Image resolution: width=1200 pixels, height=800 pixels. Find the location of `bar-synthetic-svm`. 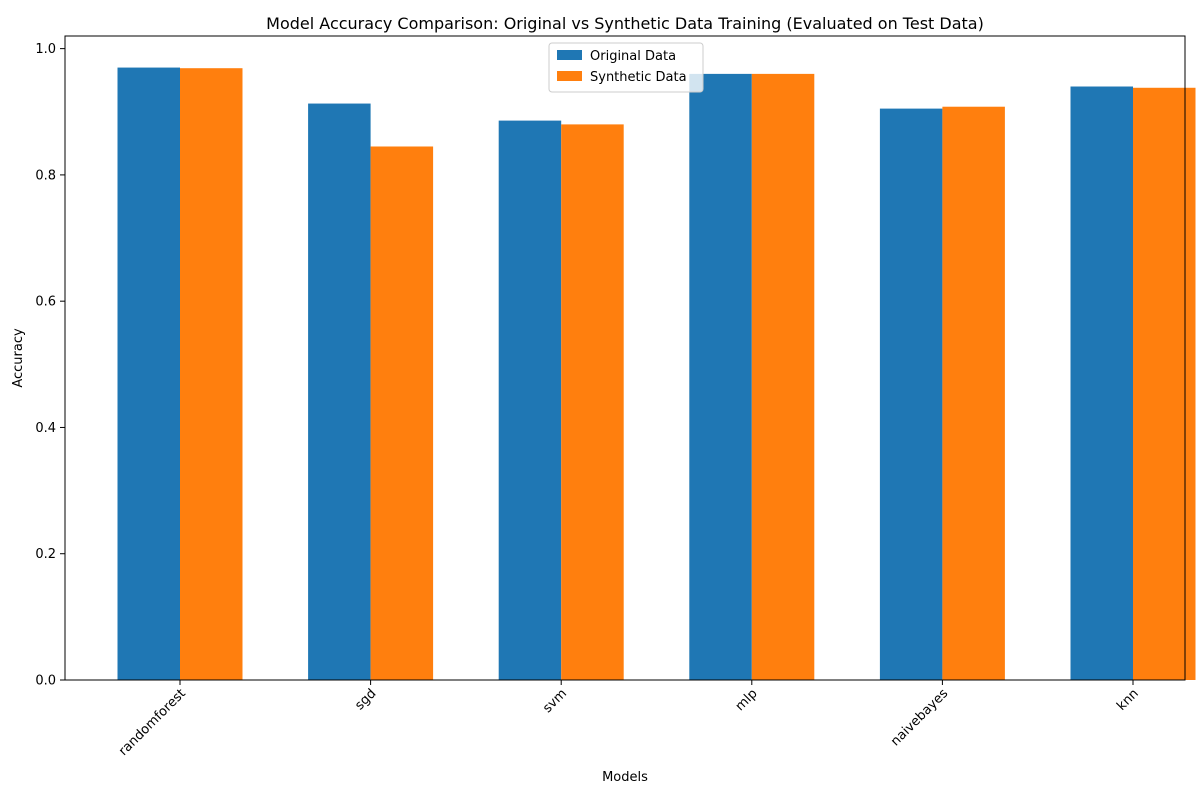

bar-synthetic-svm is located at coordinates (592, 402).